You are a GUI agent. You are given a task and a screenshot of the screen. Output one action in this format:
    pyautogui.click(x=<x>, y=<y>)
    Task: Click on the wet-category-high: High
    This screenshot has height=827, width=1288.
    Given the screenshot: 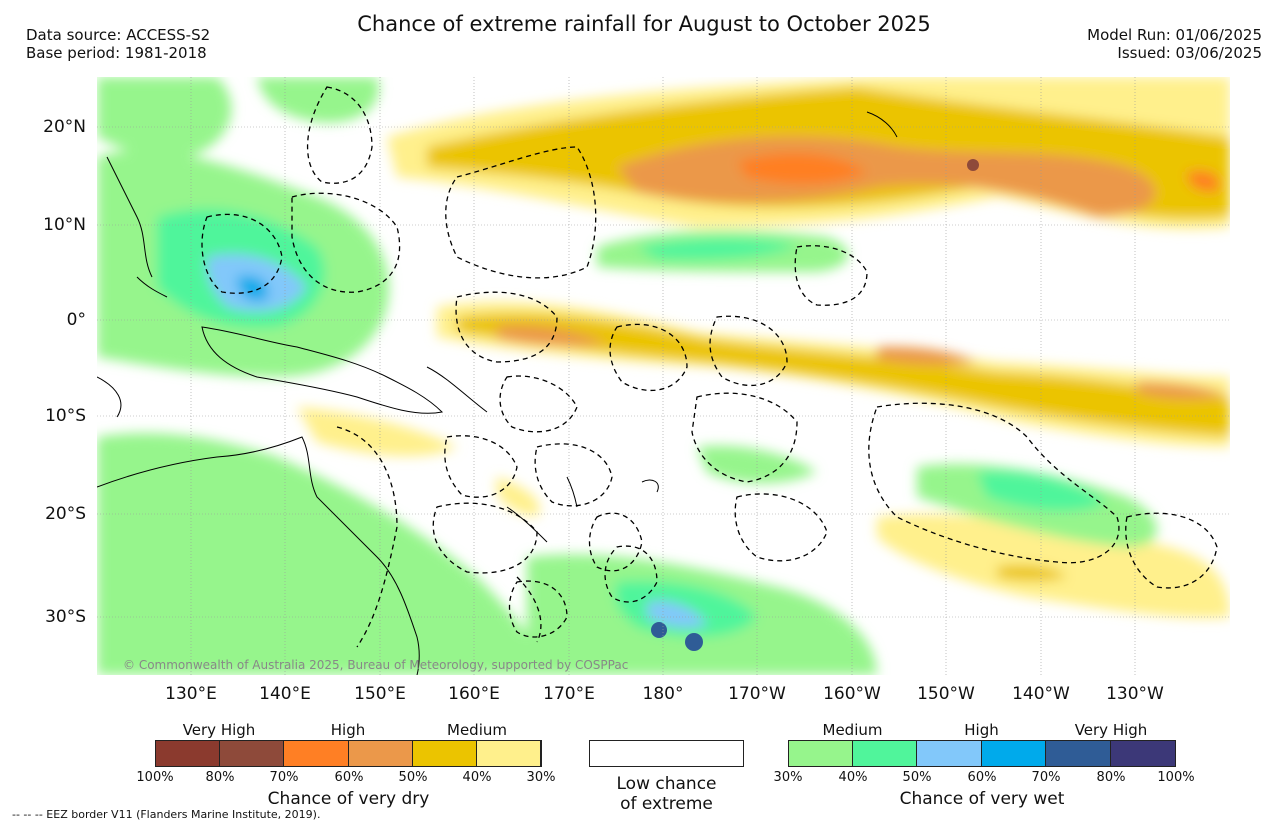 What is the action you would take?
    pyautogui.click(x=981, y=730)
    